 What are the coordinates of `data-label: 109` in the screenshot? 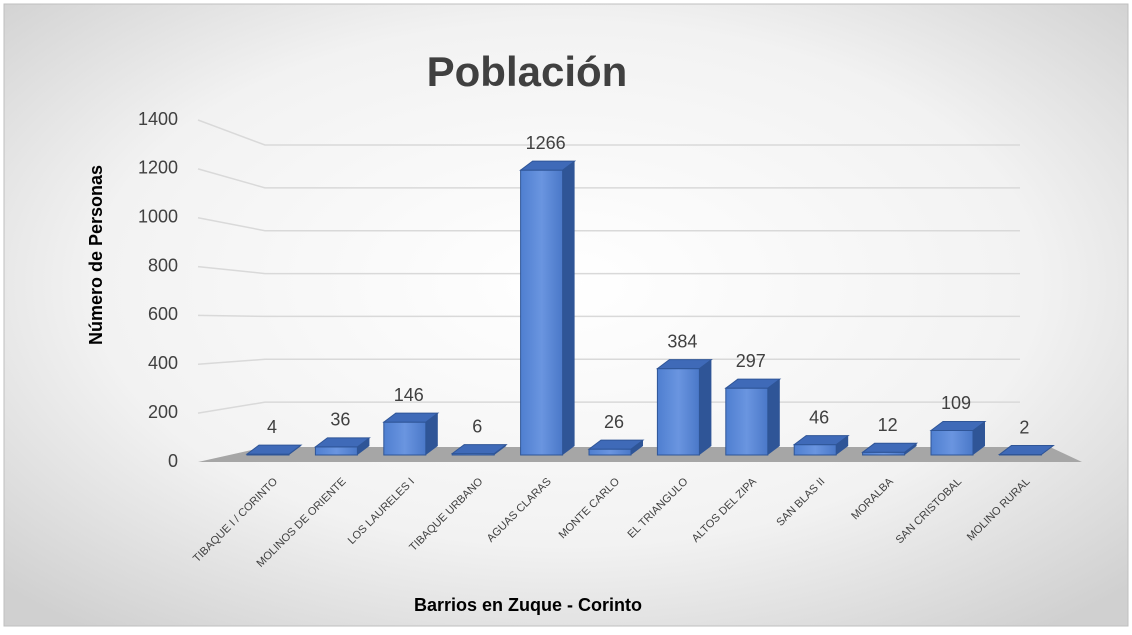 It's located at (956, 403).